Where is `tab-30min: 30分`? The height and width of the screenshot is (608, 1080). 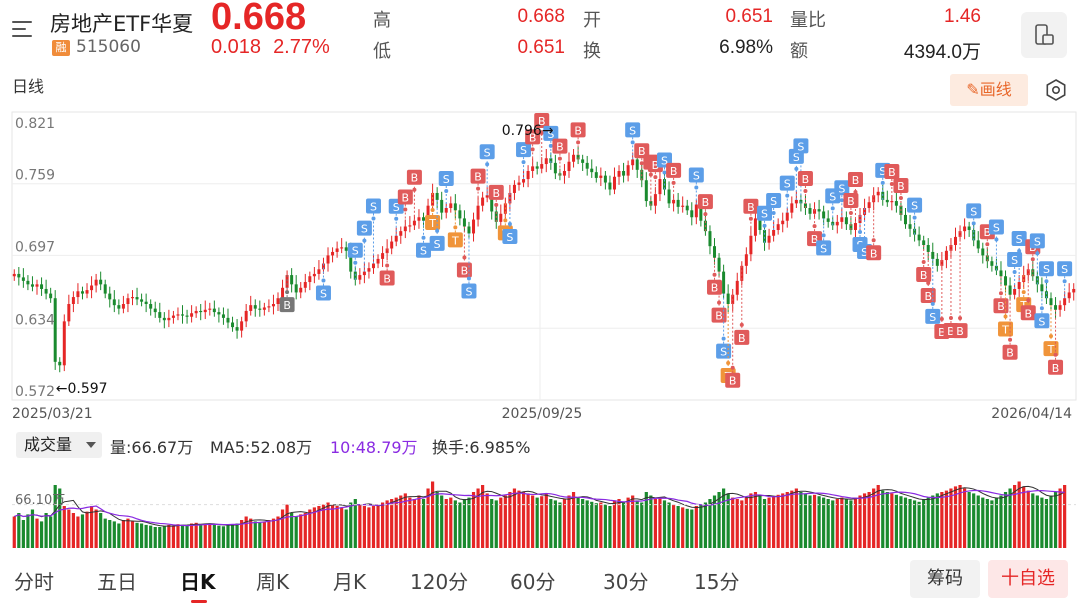 tab-30min: 30分 is located at coordinates (626, 582).